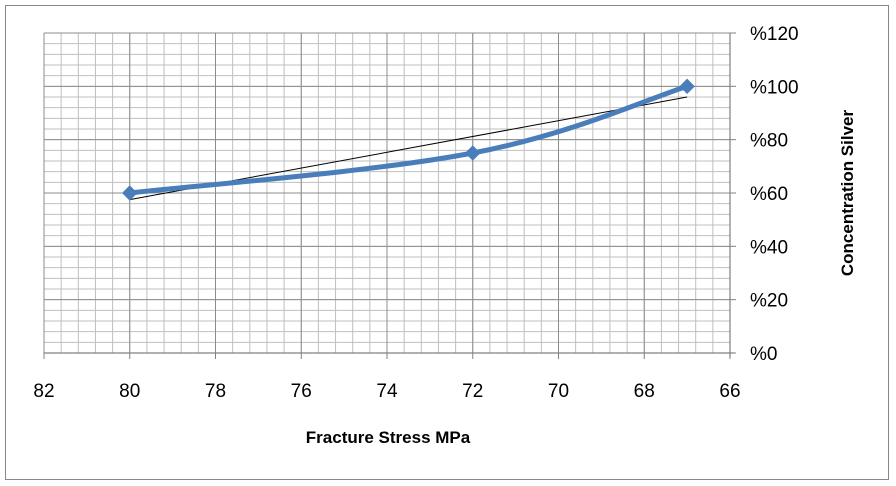 This screenshot has height=486, width=896. Describe the element at coordinates (729, 391) in the screenshot. I see `x-tick-label: 66` at that location.